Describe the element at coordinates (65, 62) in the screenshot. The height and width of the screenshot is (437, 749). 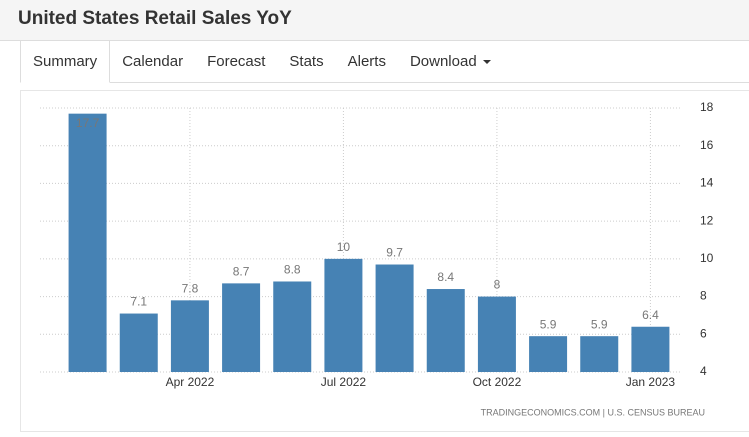
I see `tab: Summary` at that location.